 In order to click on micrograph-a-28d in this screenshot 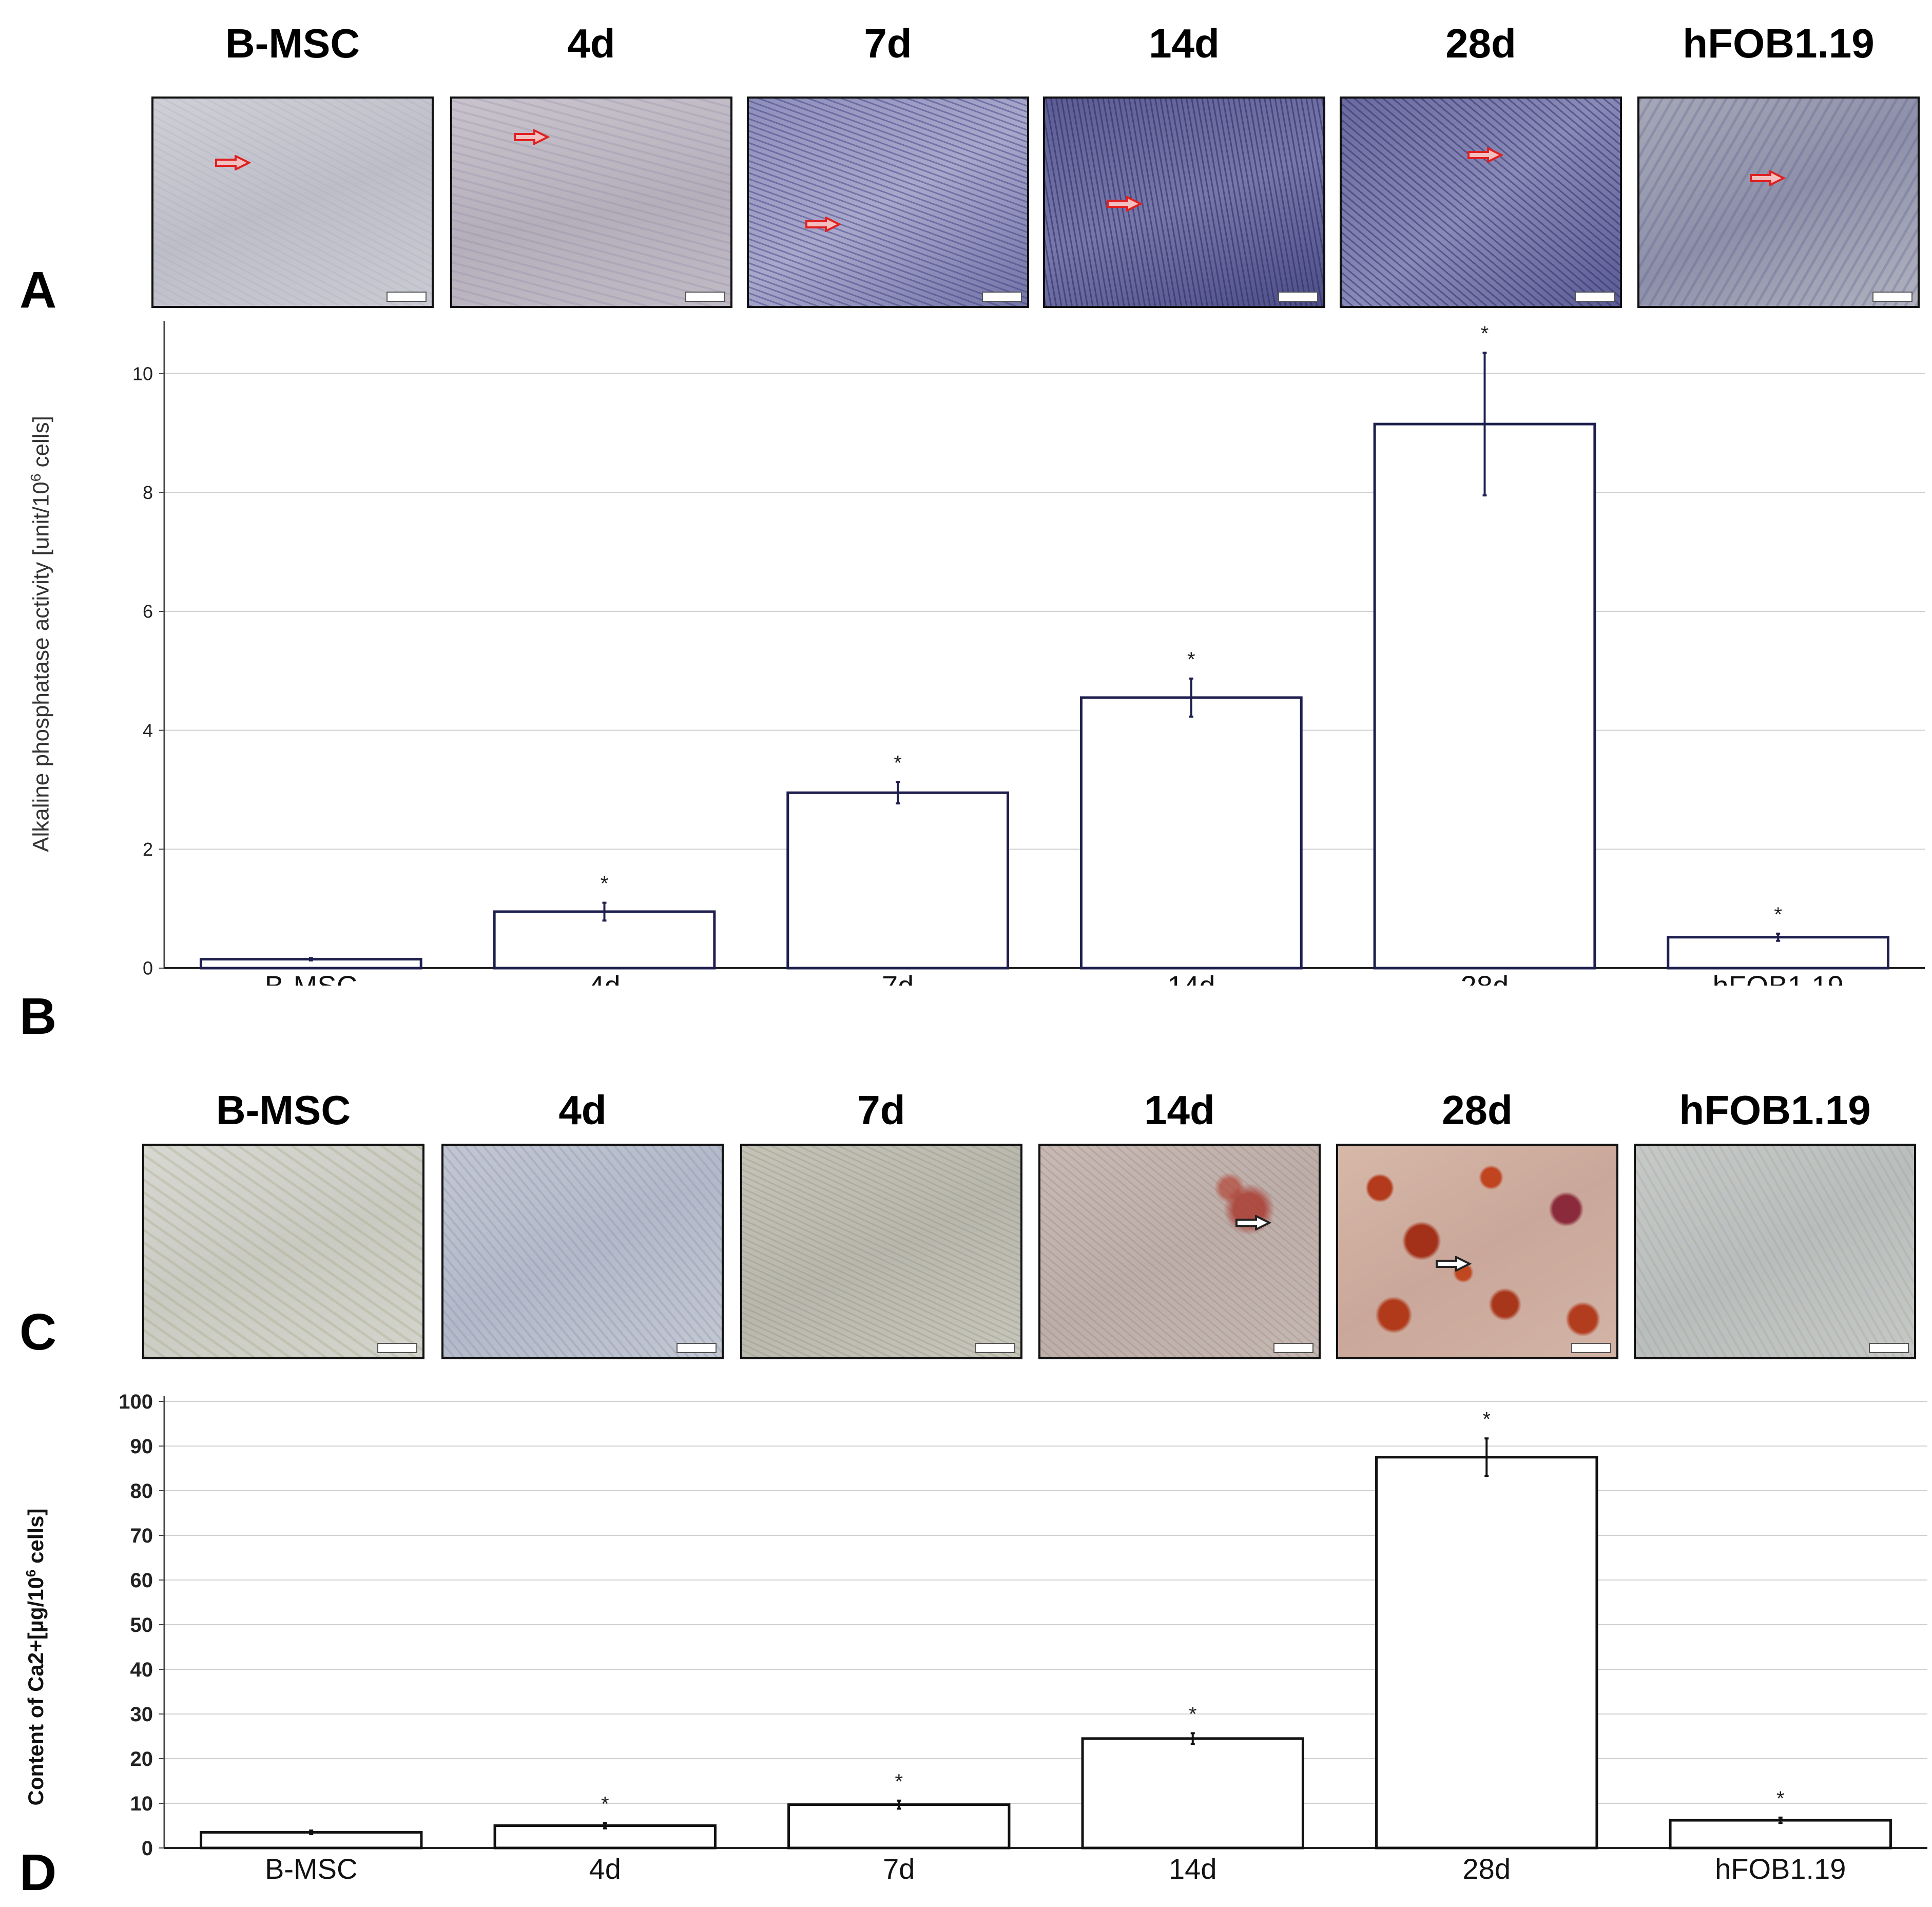, I will do `click(1481, 202)`.